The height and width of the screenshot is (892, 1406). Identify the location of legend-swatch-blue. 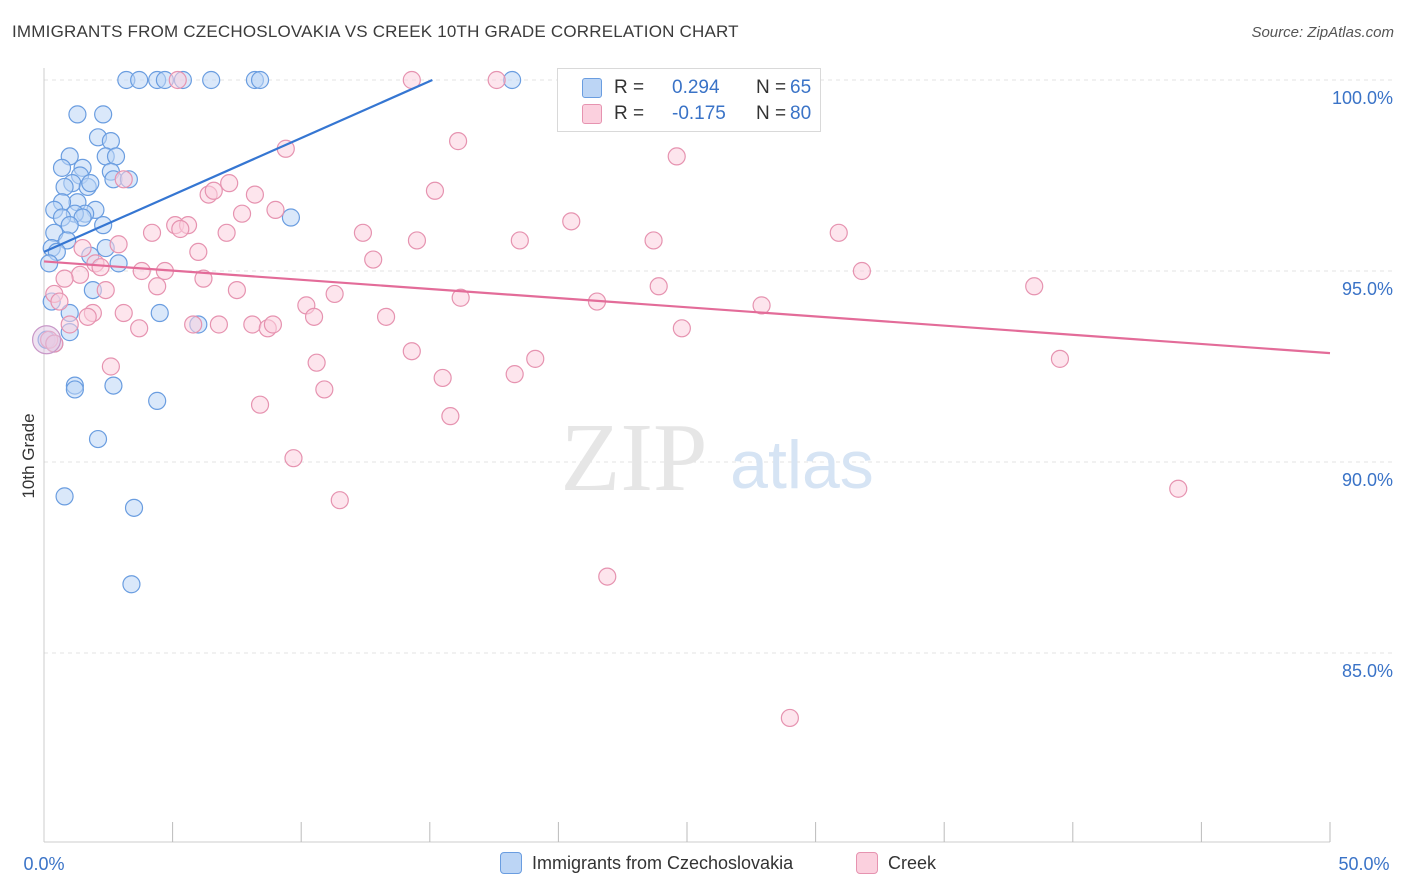
(511, 863).